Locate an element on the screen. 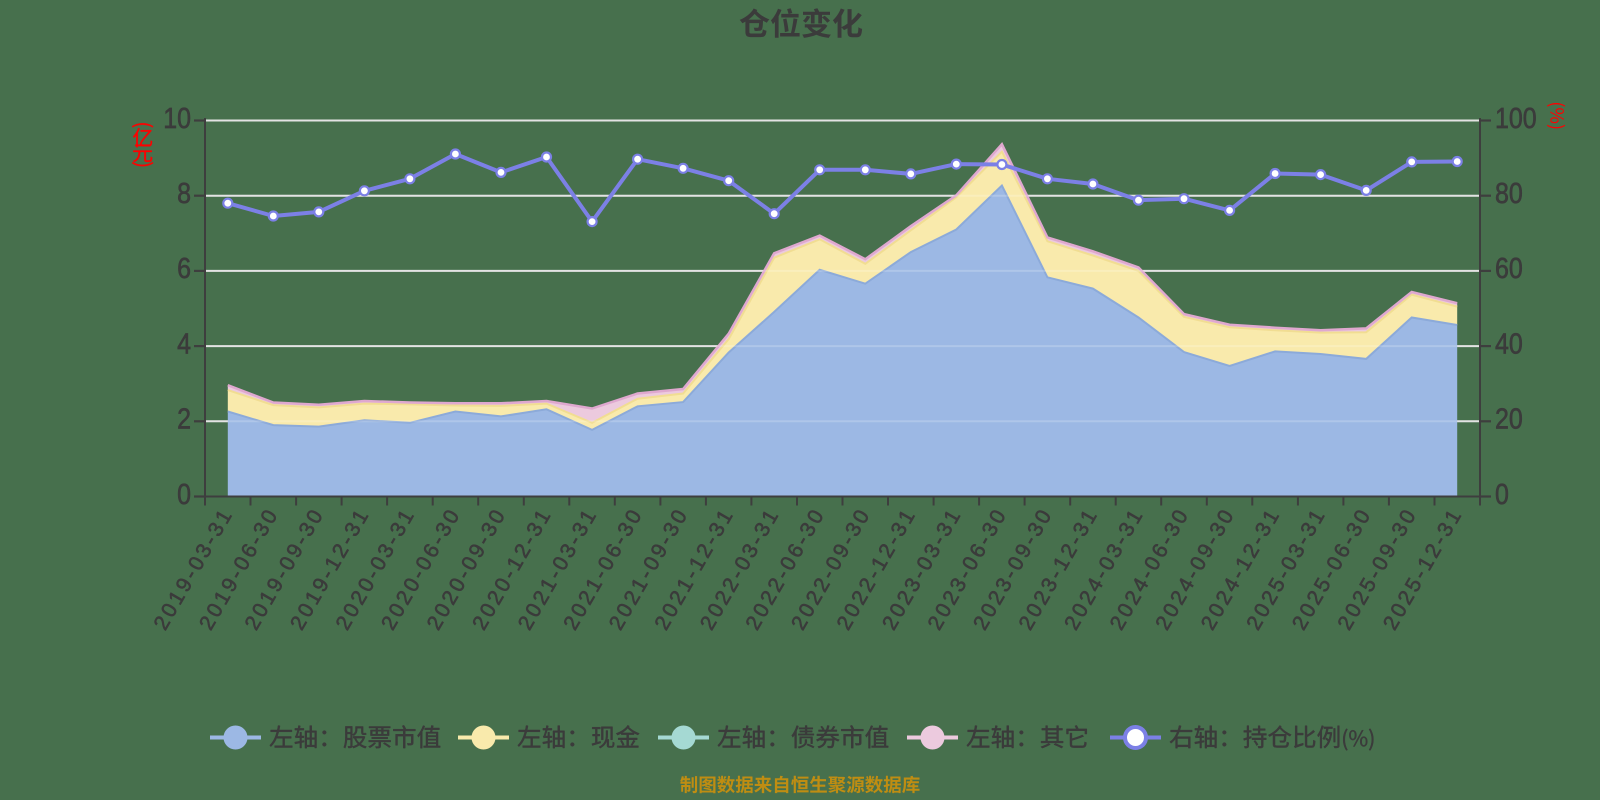 The image size is (1600, 800). svg-text: 8 is located at coordinates (184, 193).